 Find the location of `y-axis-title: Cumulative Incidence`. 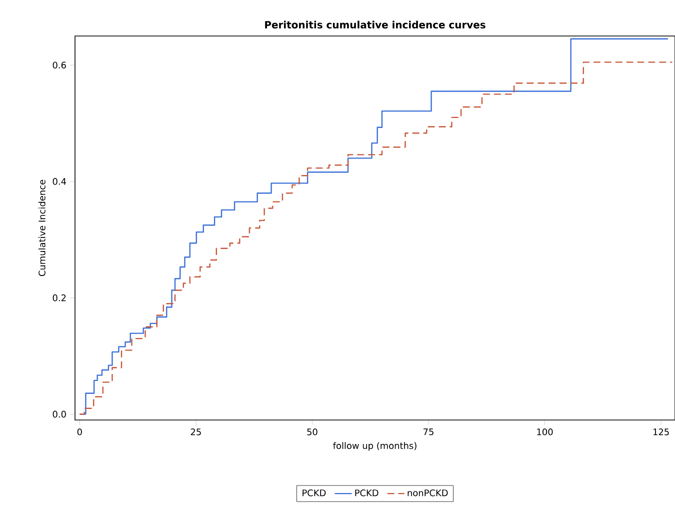

y-axis-title: Cumulative Incidence is located at coordinates (42, 228).